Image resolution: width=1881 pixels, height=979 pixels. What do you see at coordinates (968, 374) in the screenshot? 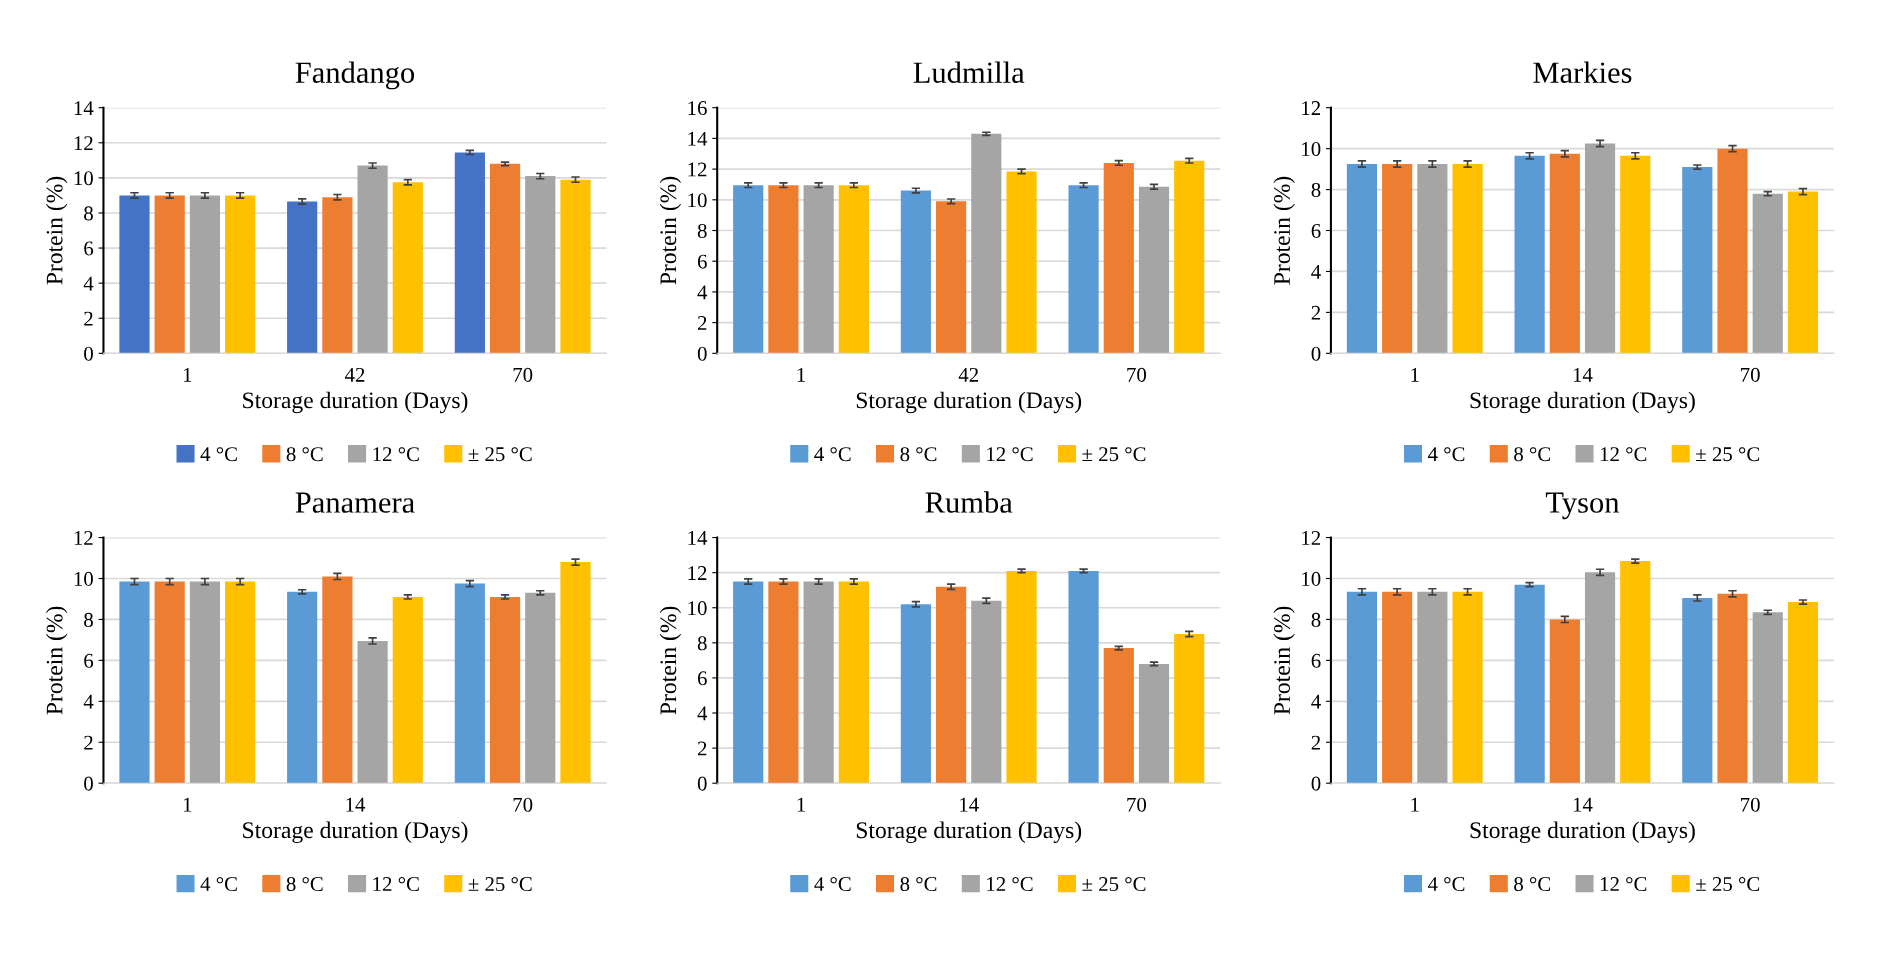
I see `x-tick-label: 42` at bounding box center [968, 374].